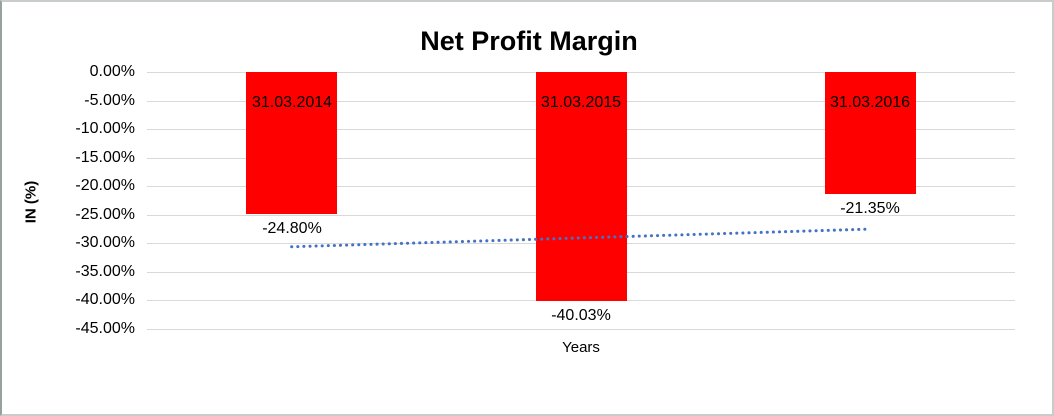 The width and height of the screenshot is (1054, 416). What do you see at coordinates (581, 186) in the screenshot?
I see `bar-31.03.2015` at bounding box center [581, 186].